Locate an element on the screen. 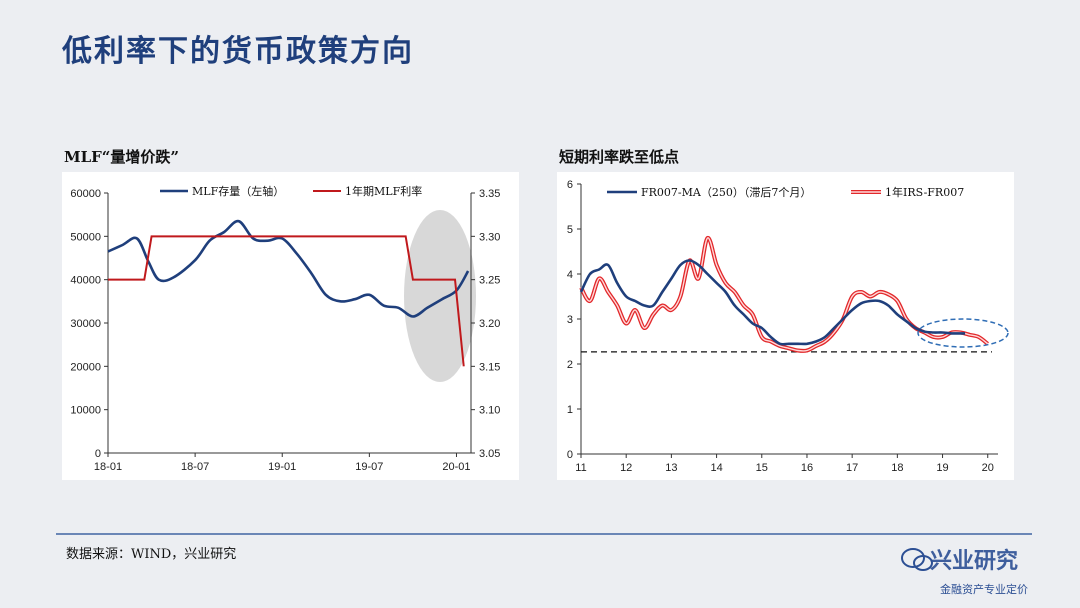 The height and width of the screenshot is (608, 1080). y-left-tick-label: 30000 is located at coordinates (85, 324).